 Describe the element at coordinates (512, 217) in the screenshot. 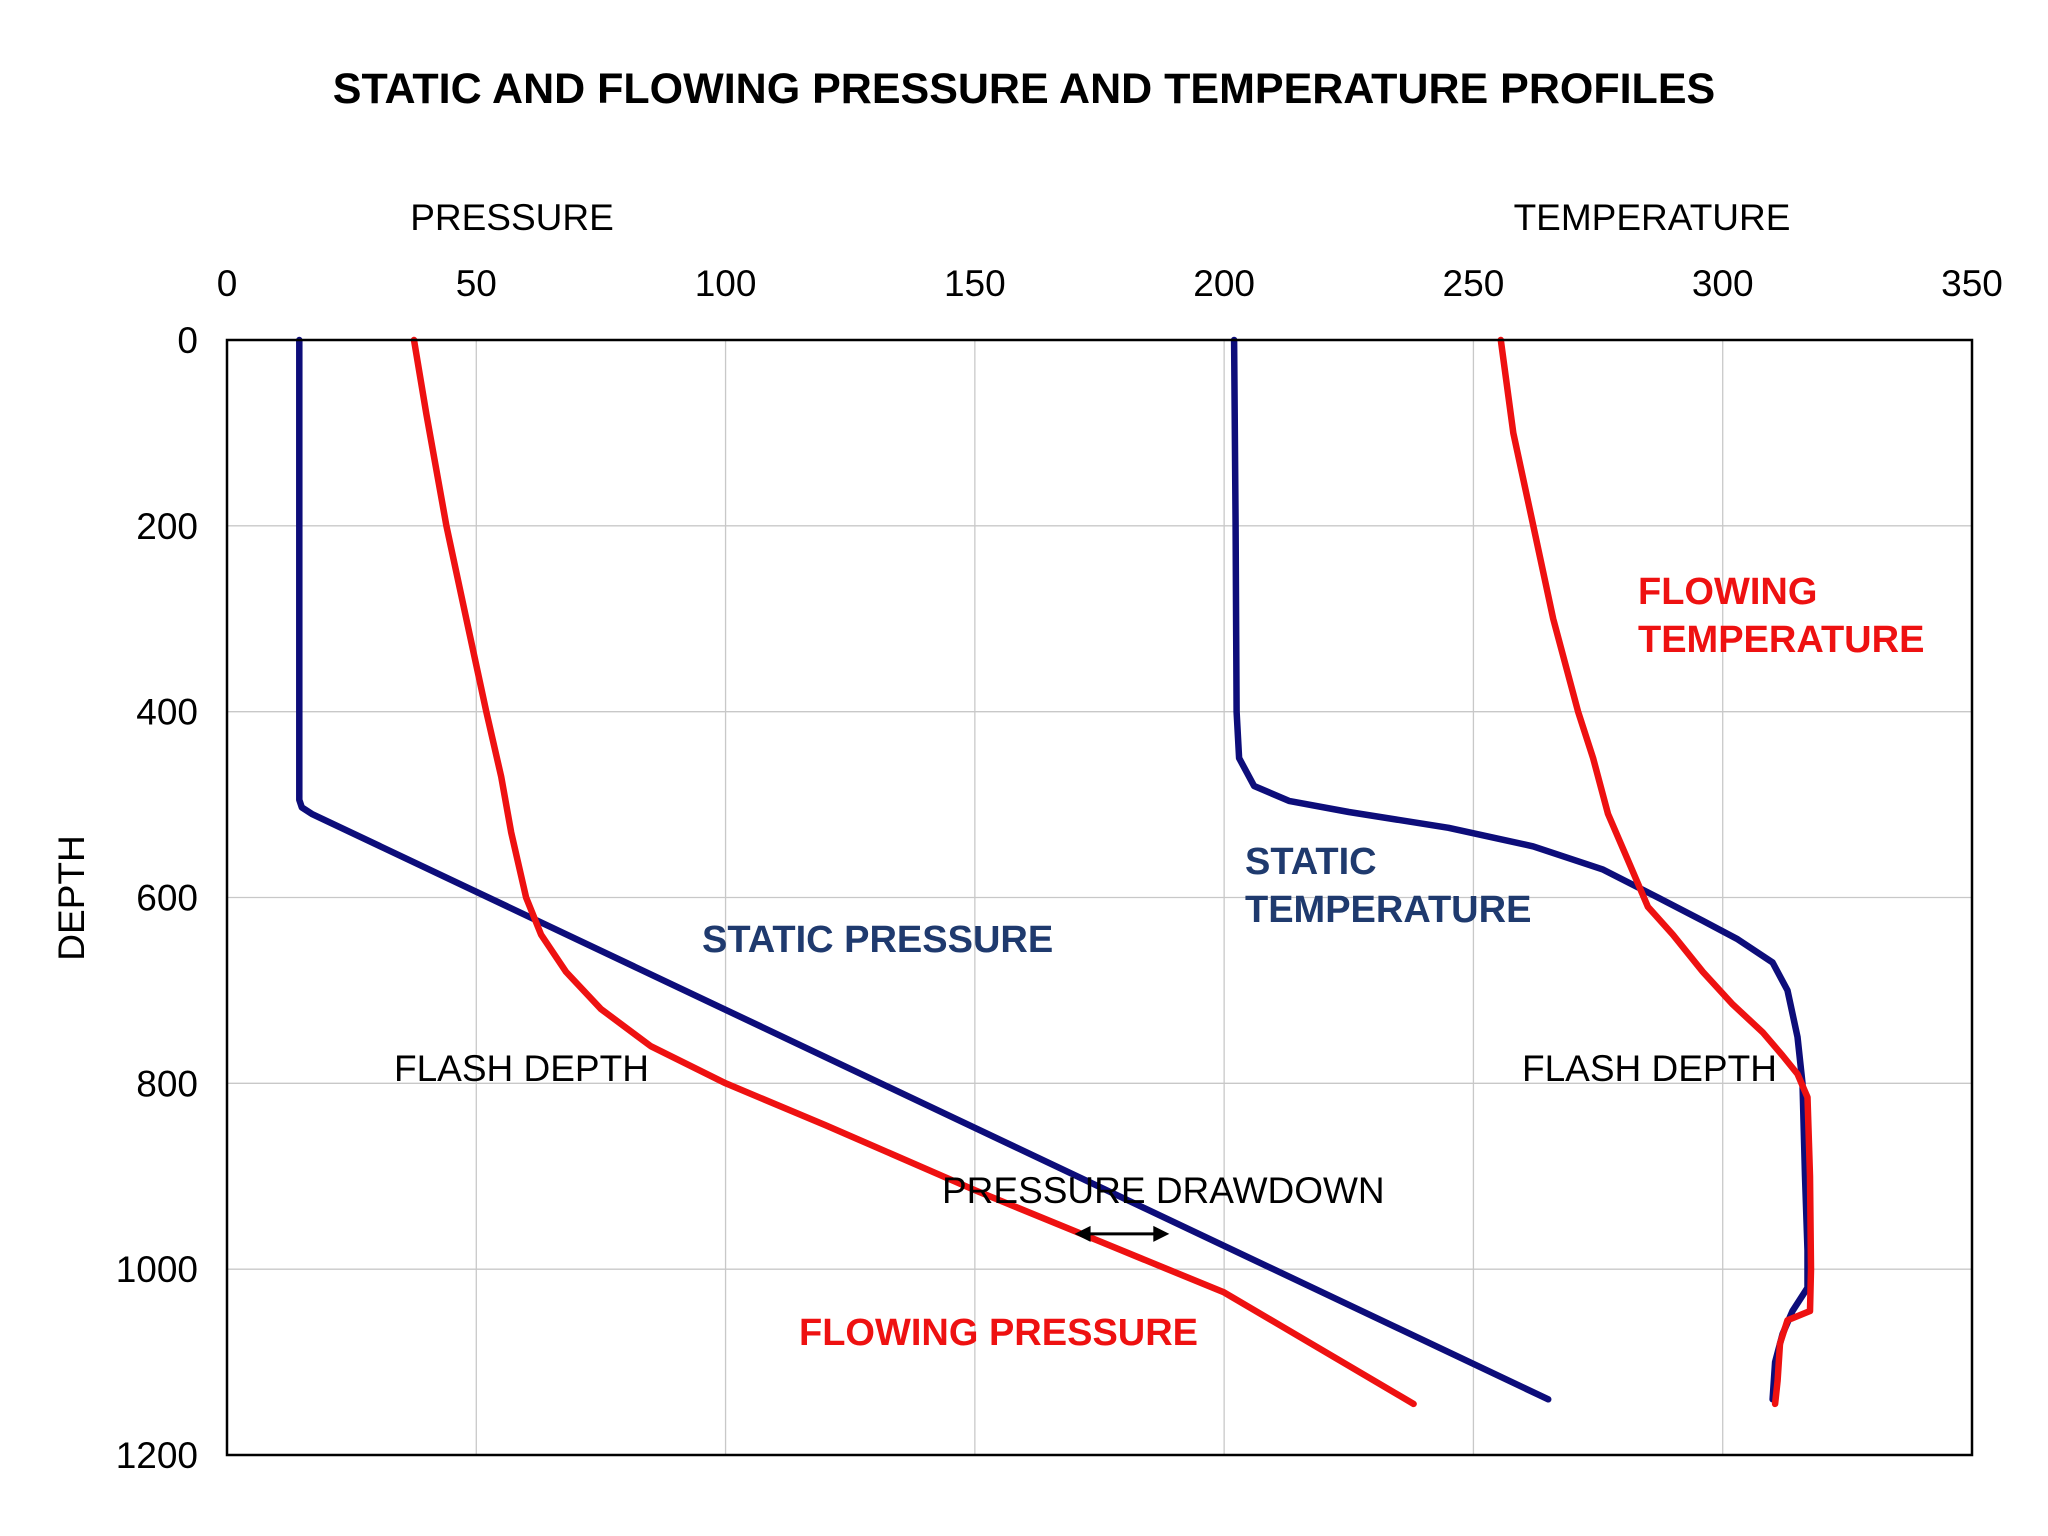

I see `pressure-axis-label: PRESSURE` at that location.